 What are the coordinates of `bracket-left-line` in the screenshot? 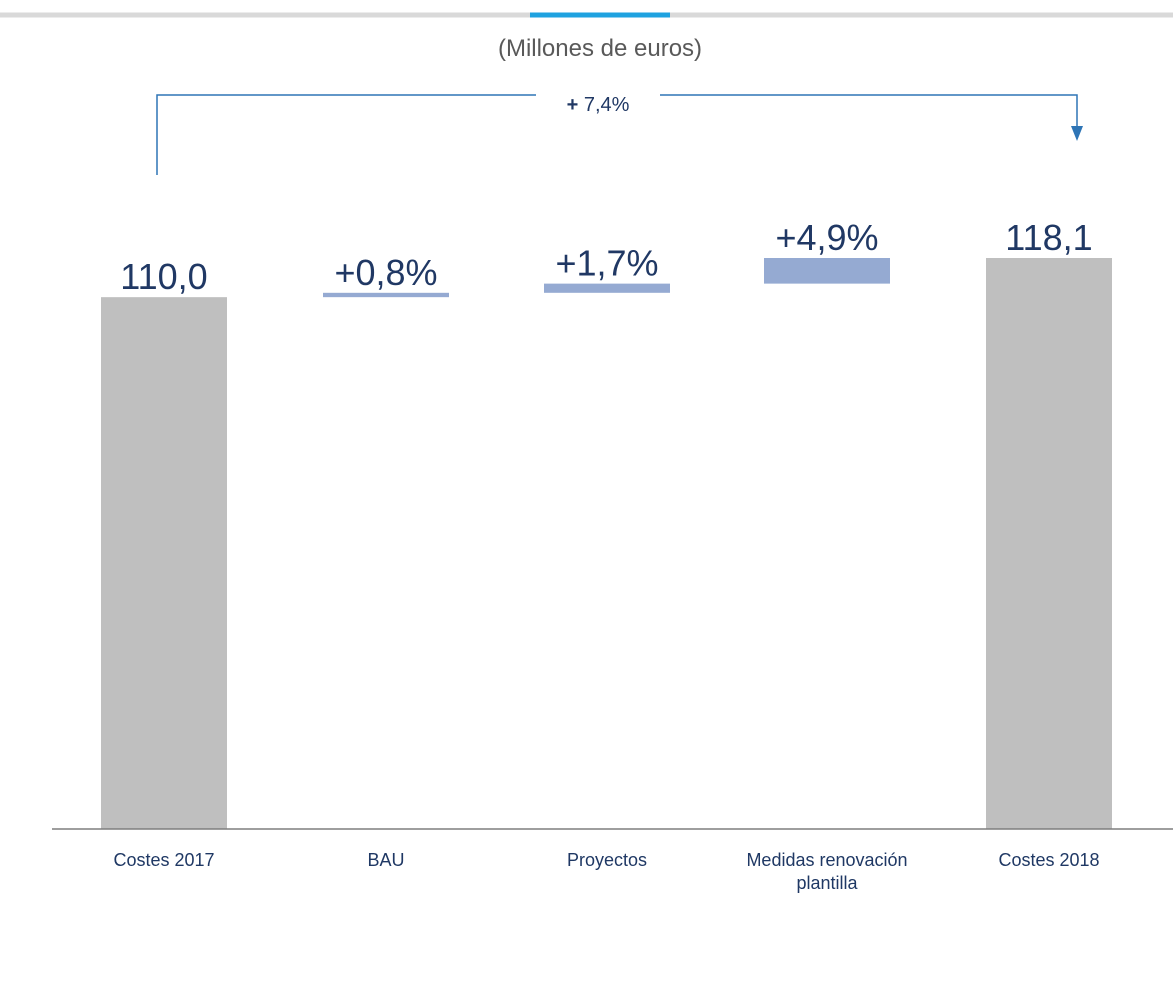 It's located at (346, 134).